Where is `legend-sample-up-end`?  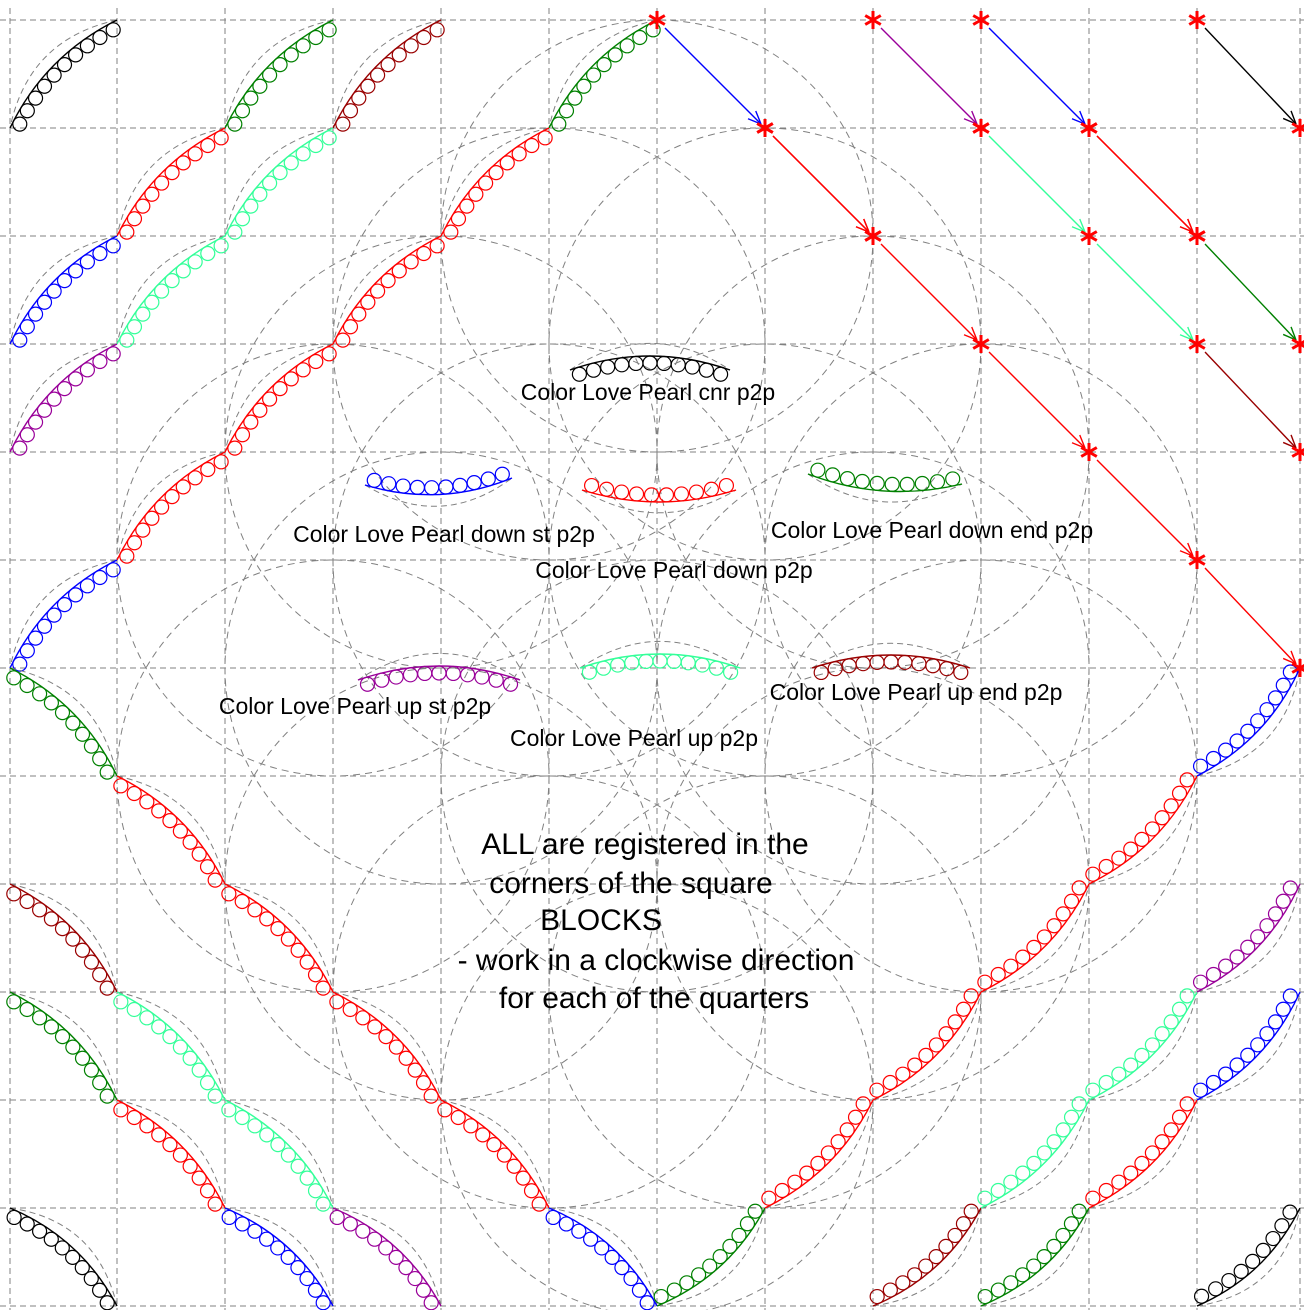 legend-sample-up-end is located at coordinates (891, 661).